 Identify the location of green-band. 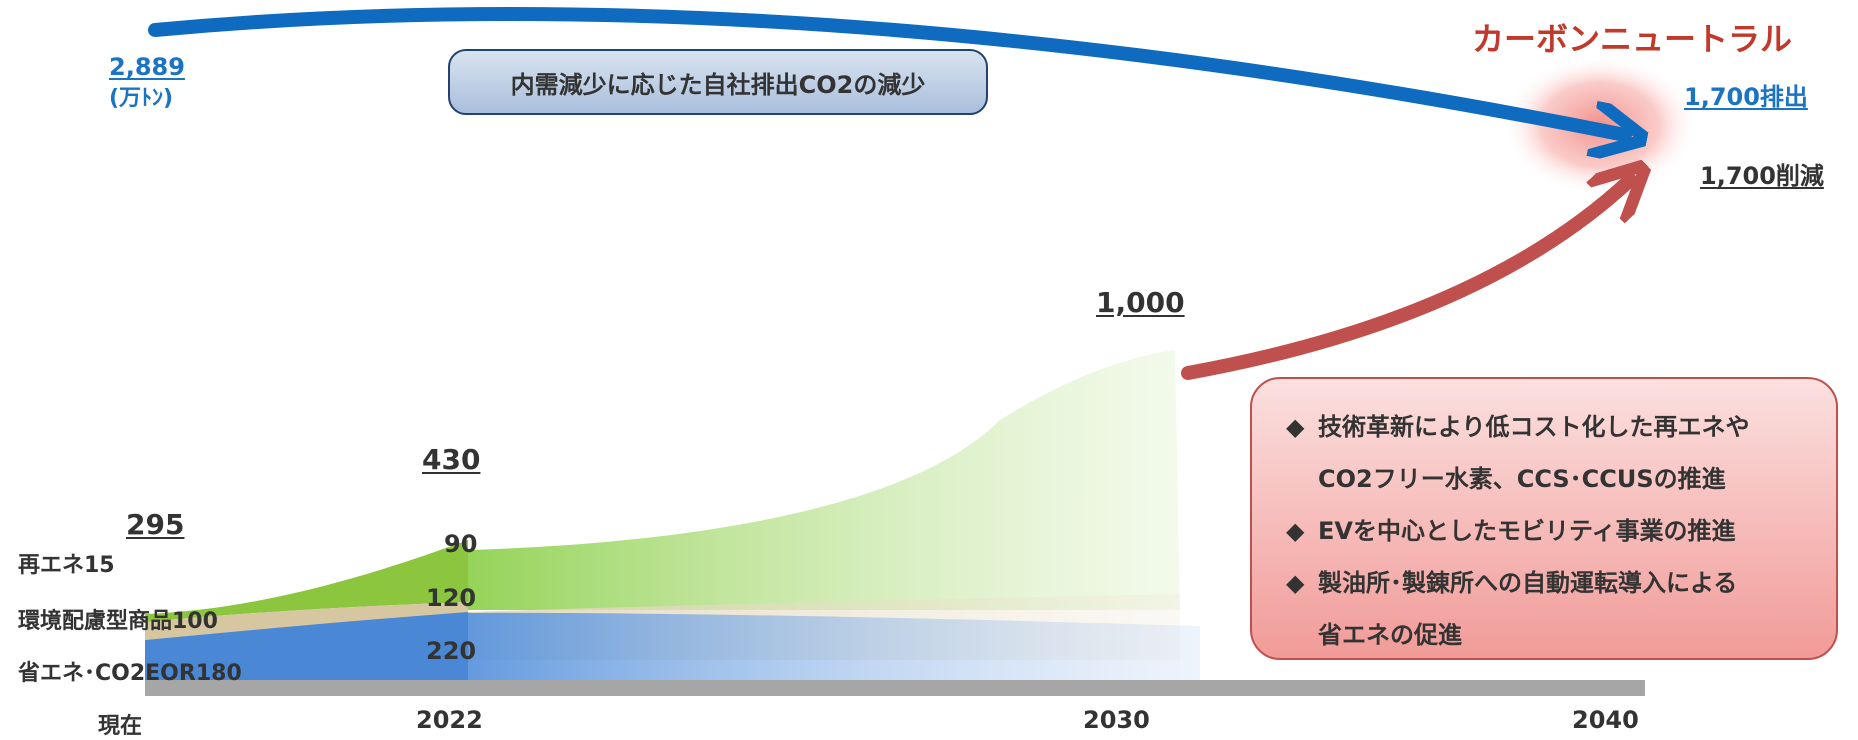
(306, 581).